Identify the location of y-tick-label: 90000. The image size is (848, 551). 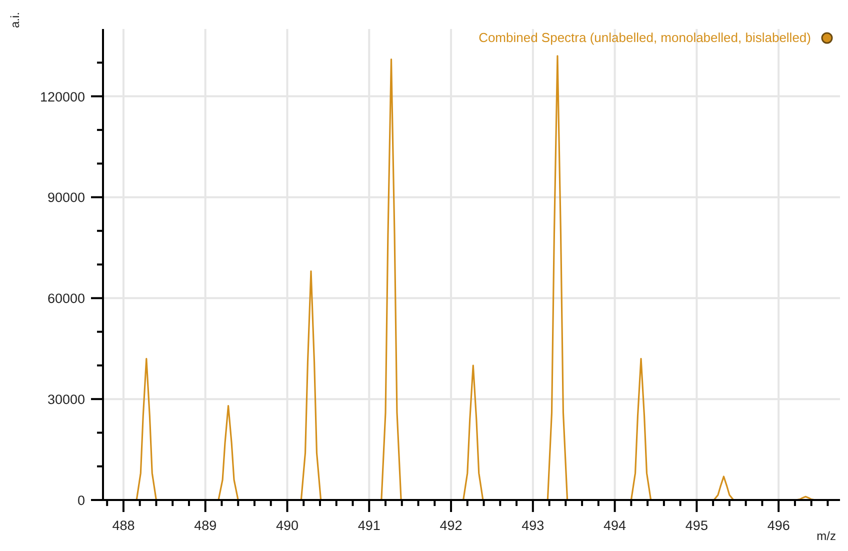
(66, 198).